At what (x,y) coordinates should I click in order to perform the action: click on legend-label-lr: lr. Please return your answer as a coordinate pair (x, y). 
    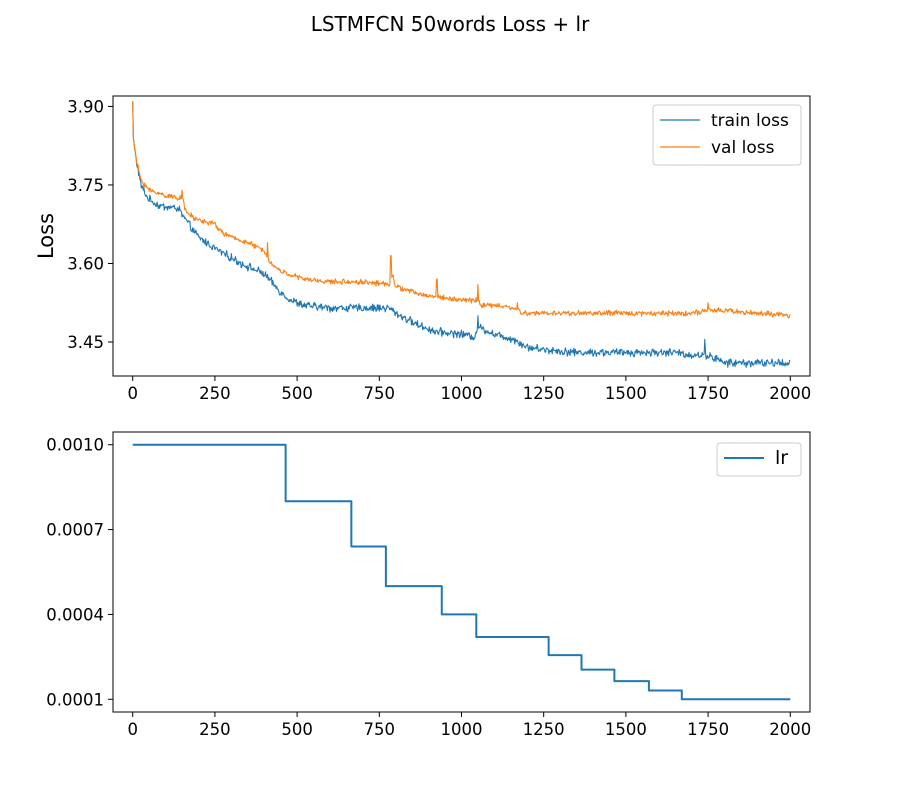
    Looking at the image, I should click on (781, 458).